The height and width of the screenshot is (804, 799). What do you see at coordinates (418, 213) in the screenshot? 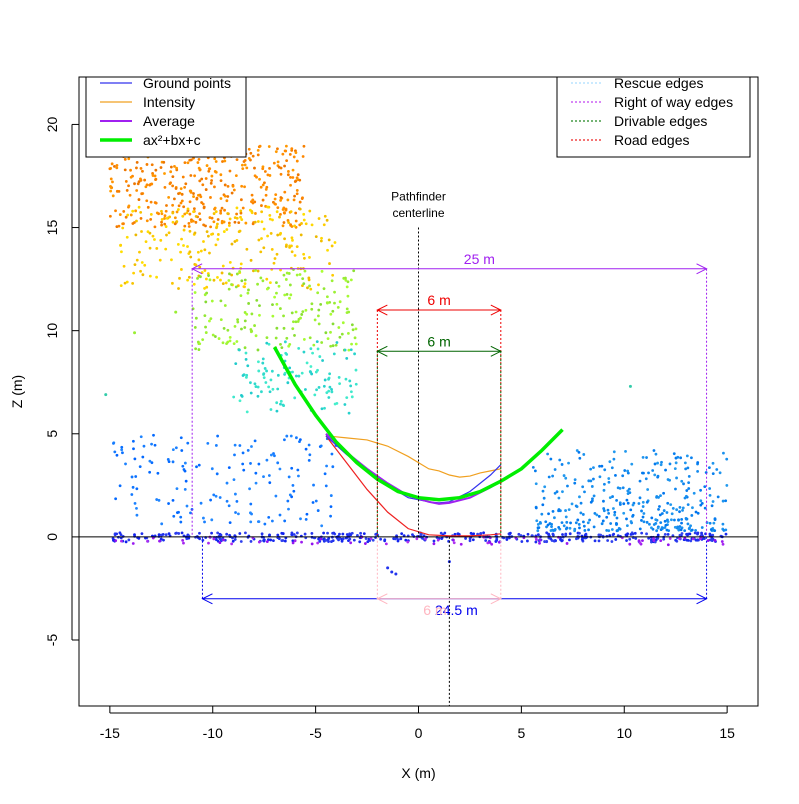
I see `centerline-label: centerline` at bounding box center [418, 213].